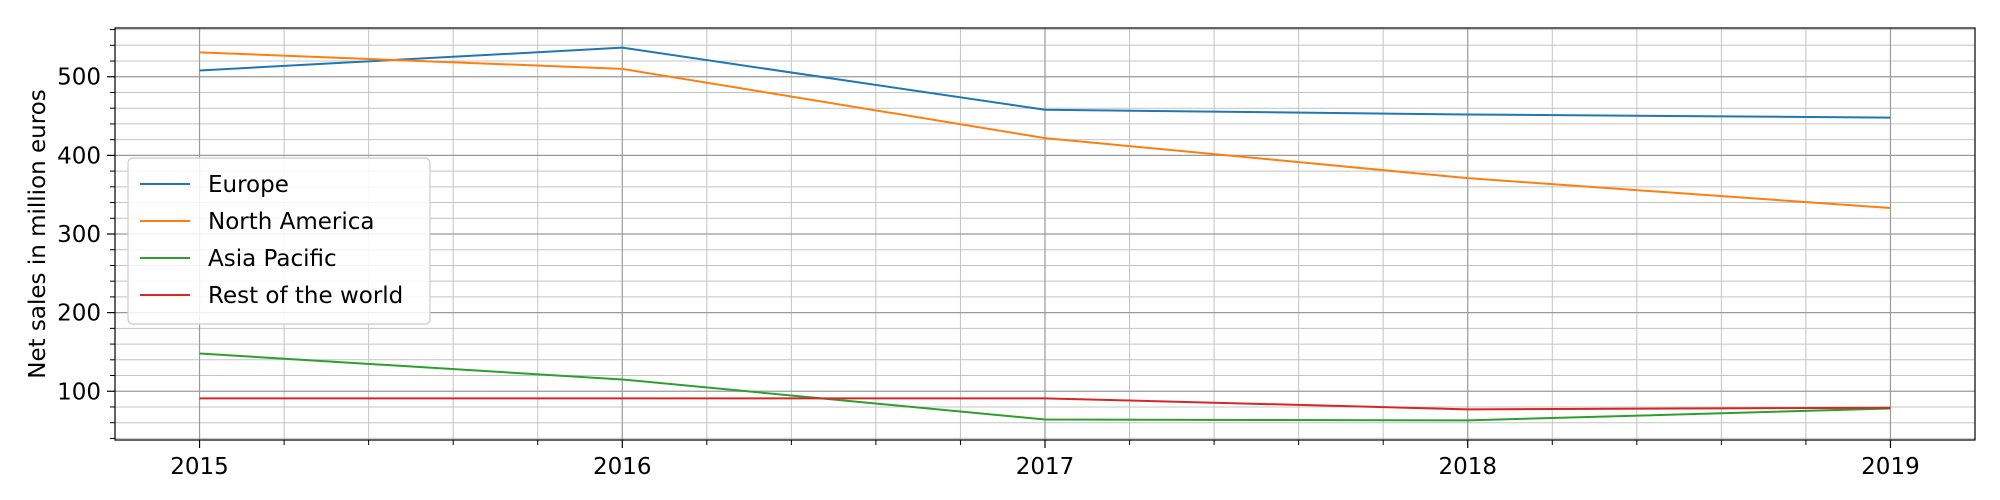  What do you see at coordinates (1467, 467) in the screenshot?
I see `x-tick-label: 2018` at bounding box center [1467, 467].